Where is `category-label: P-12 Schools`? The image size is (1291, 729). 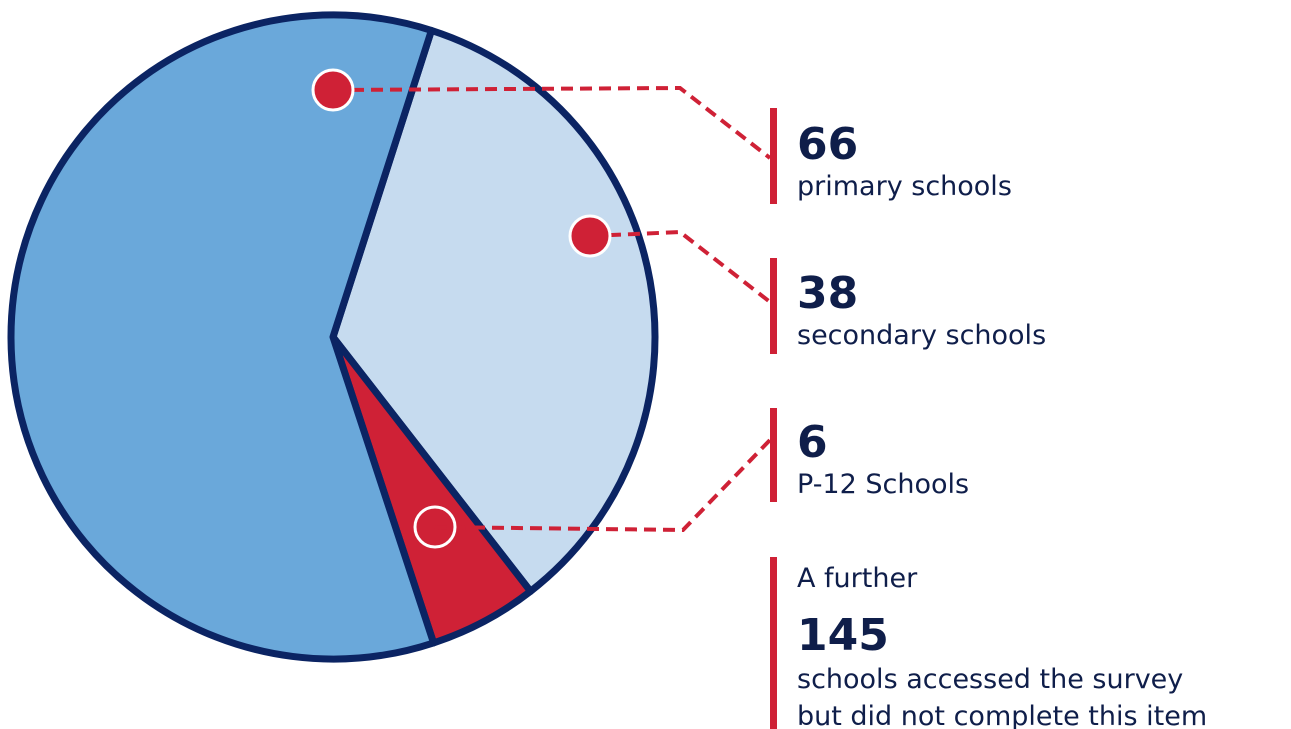
category-label: P-12 Schools is located at coordinates (883, 484).